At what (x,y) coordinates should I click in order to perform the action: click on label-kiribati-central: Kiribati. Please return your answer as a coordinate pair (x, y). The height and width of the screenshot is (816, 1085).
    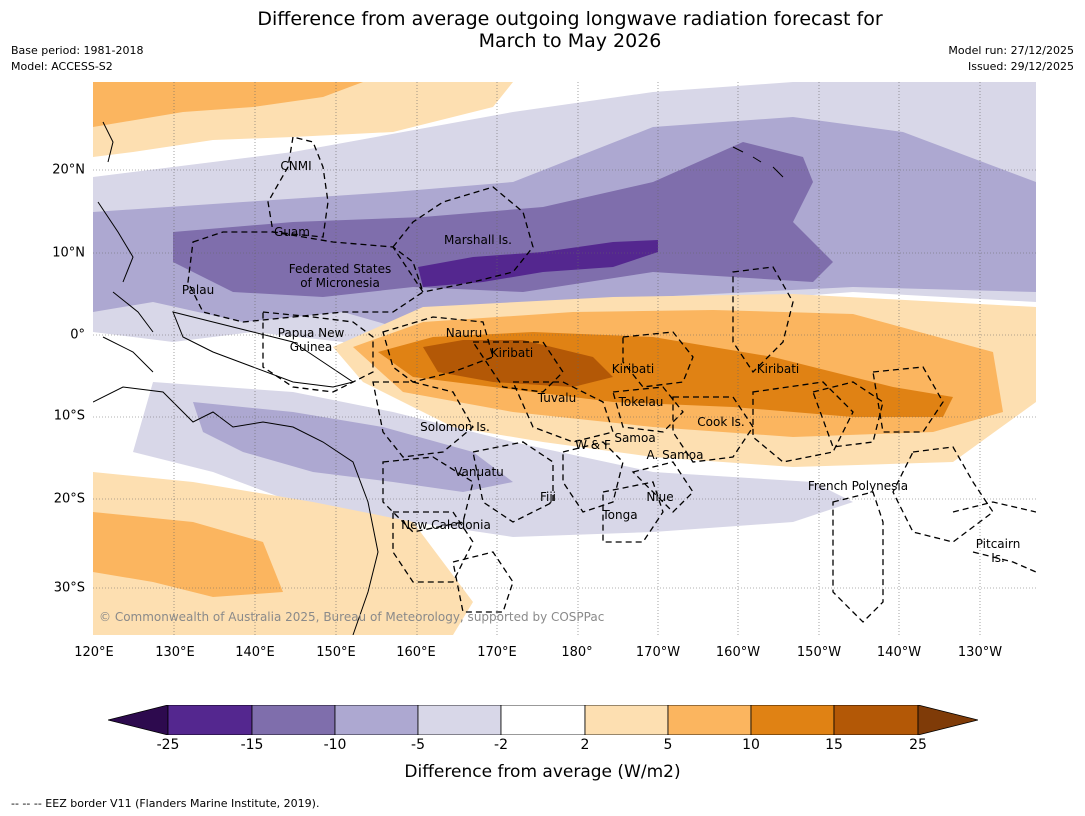
    Looking at the image, I should click on (633, 369).